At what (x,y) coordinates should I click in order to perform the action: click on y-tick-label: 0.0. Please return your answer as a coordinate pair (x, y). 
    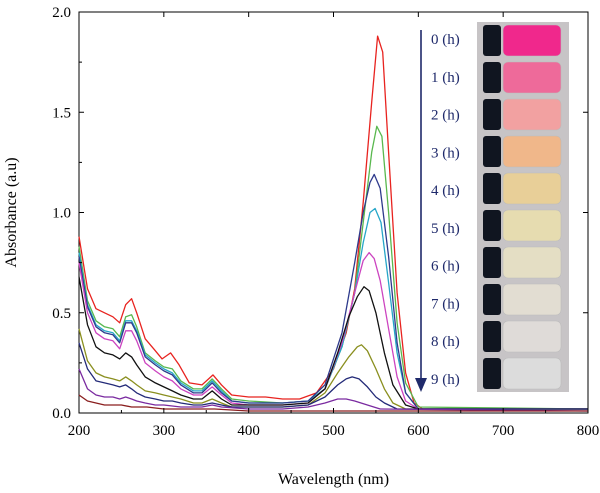
    Looking at the image, I should click on (61, 414).